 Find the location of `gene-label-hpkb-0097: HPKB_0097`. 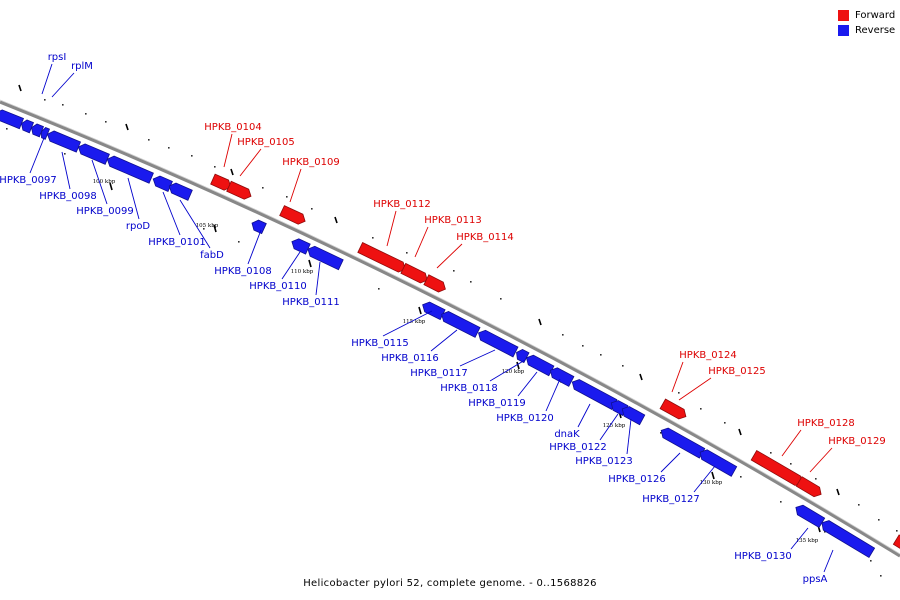

gene-label-hpkb-0097: HPKB_0097 is located at coordinates (28, 180).